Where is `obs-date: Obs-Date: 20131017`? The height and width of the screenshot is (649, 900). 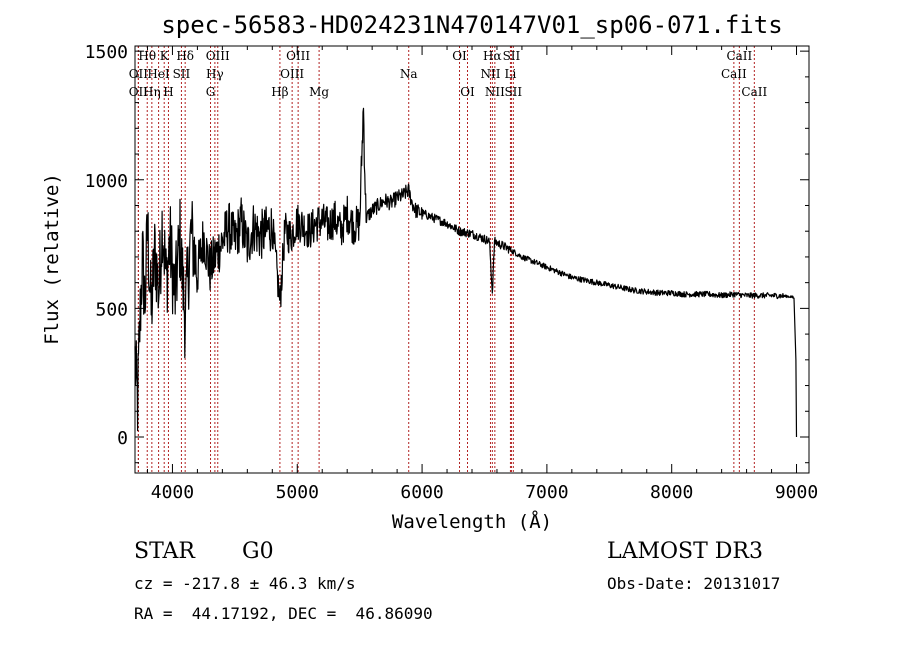 obs-date: Obs-Date: 20131017 is located at coordinates (694, 583).